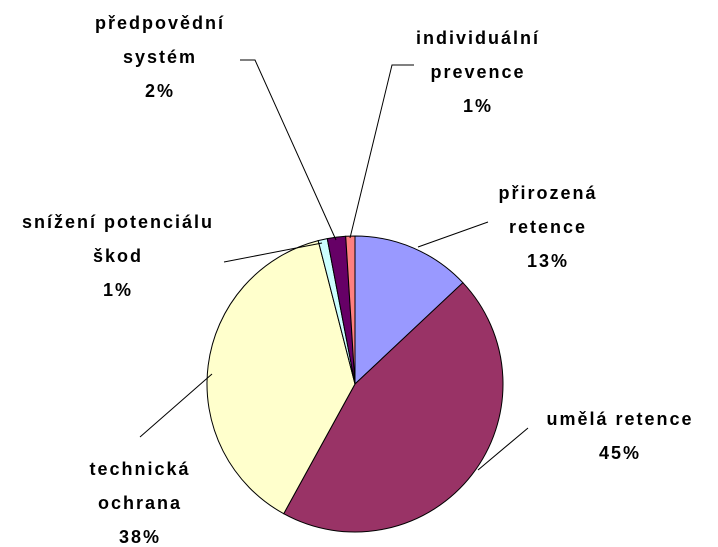 Image resolution: width=718 pixels, height=547 pixels. I want to click on slice-name: individuální prevence, so click(477, 55).